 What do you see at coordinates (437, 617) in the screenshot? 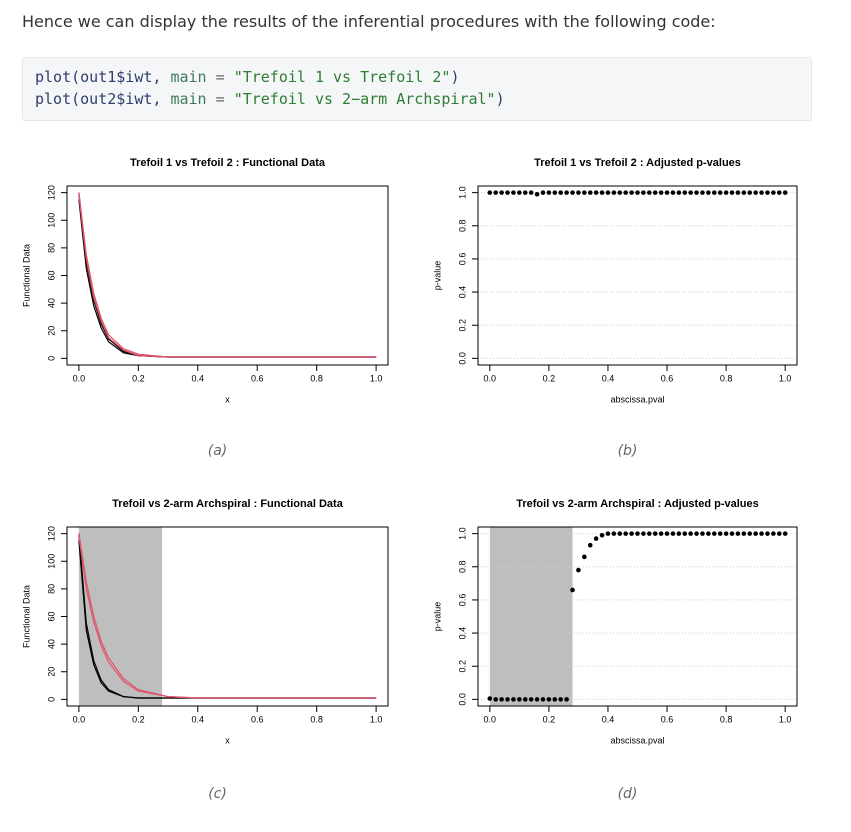
I see `y-axis-label: p-value` at bounding box center [437, 617].